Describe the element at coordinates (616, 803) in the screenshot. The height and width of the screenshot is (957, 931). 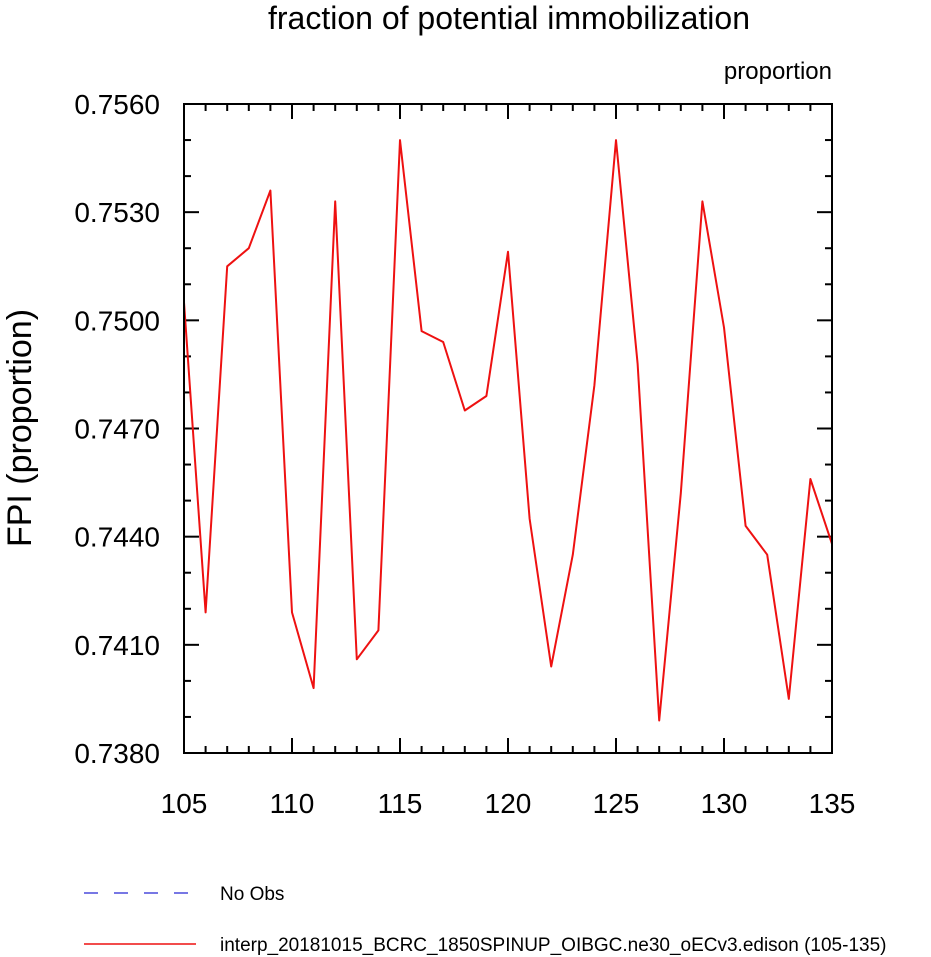
I see `x-tick-label: 125` at that location.